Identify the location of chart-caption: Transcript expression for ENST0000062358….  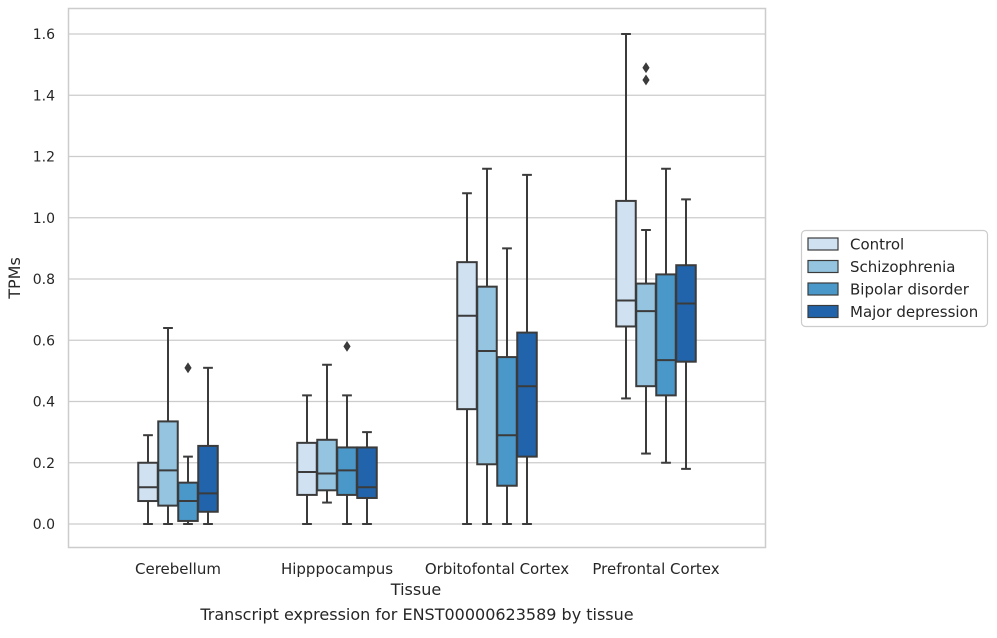
(417, 614).